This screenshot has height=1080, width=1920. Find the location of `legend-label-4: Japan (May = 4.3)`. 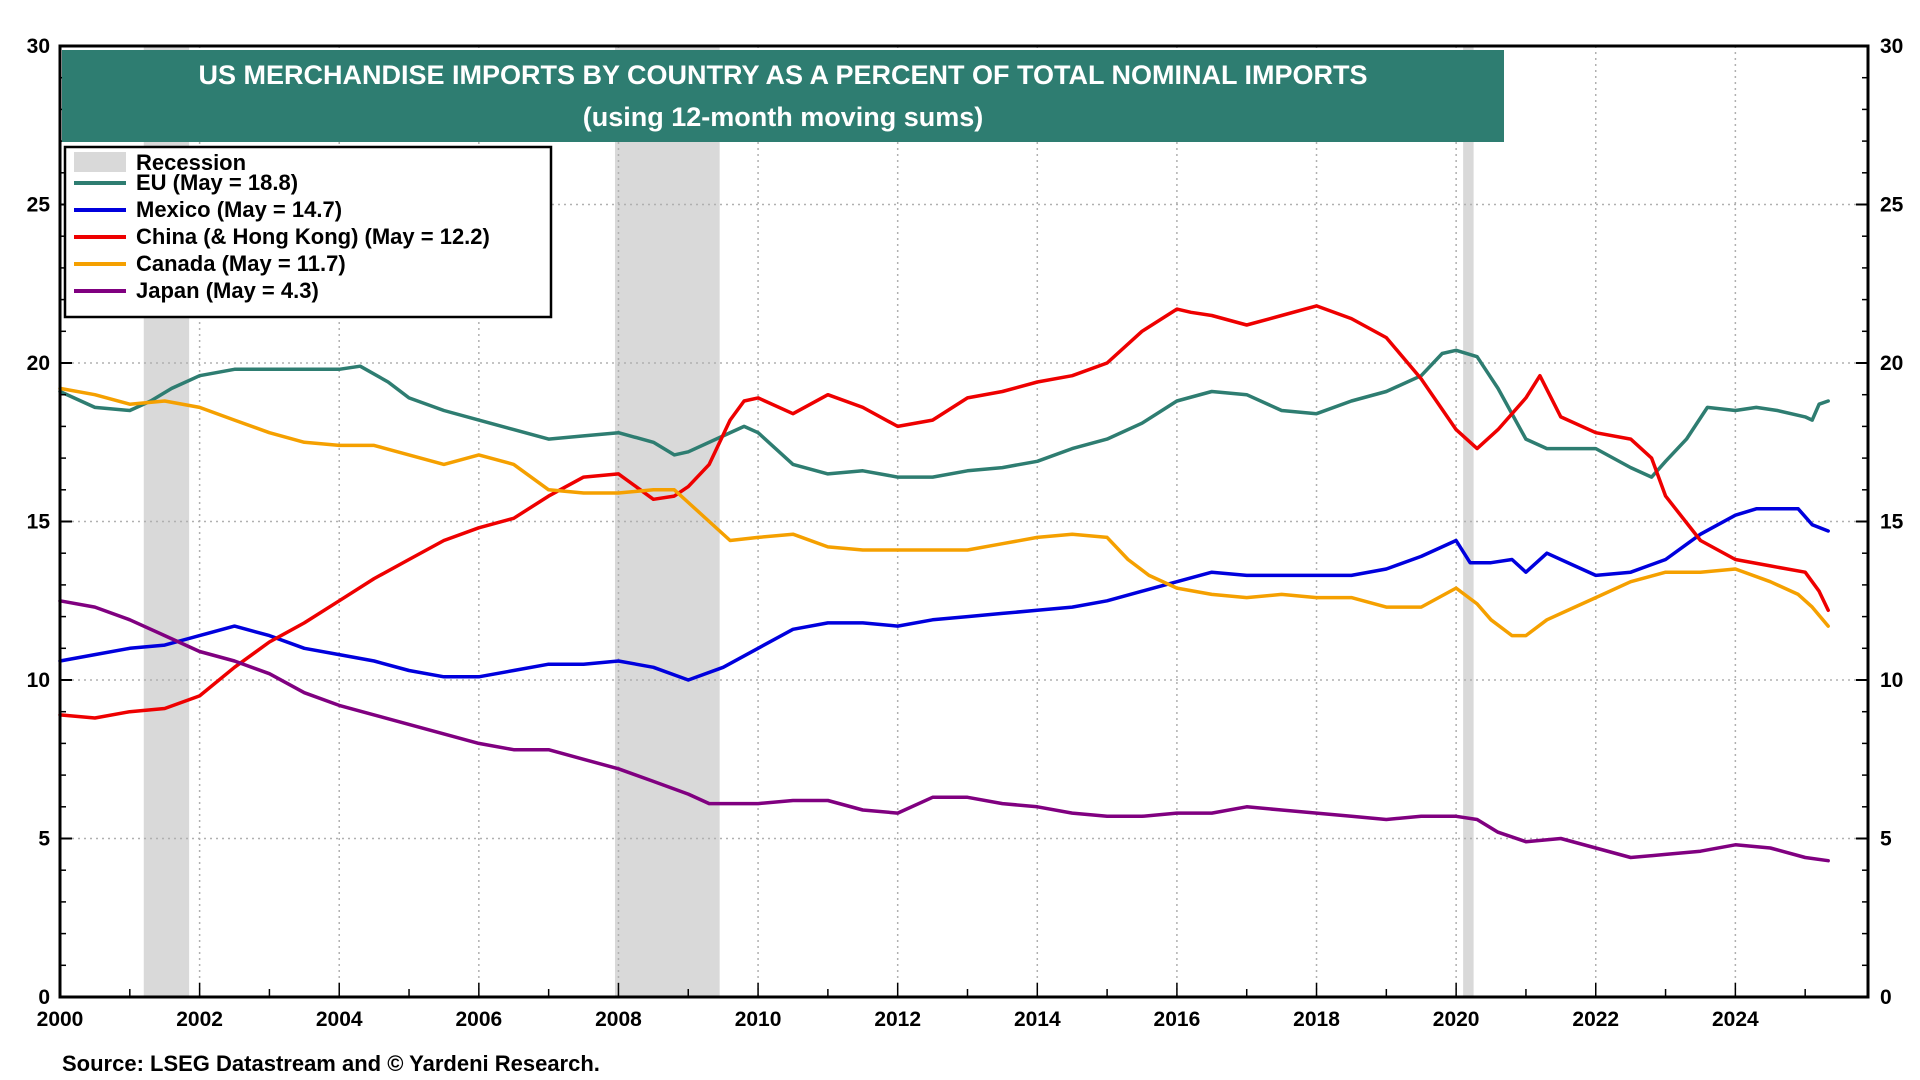

legend-label-4: Japan (May = 4.3) is located at coordinates (227, 290).